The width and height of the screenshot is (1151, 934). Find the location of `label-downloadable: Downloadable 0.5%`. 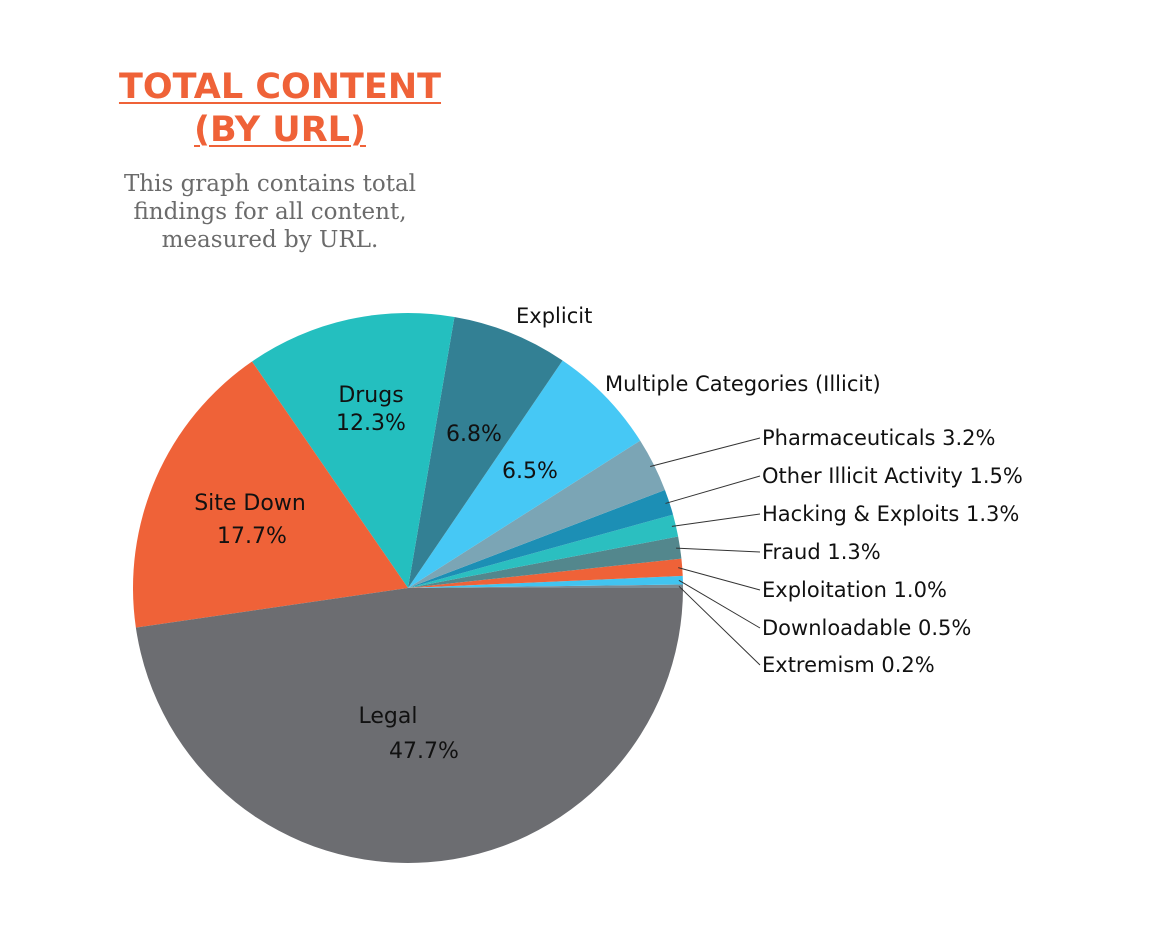

label-downloadable: Downloadable 0.5% is located at coordinates (866, 628).